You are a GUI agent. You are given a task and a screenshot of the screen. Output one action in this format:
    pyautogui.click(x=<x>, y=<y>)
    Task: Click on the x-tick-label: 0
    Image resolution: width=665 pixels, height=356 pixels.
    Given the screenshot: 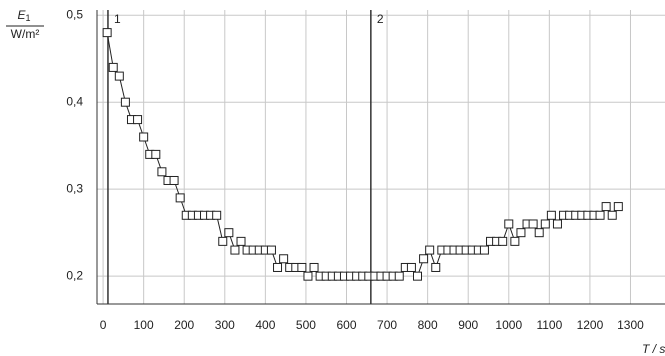 What is the action you would take?
    pyautogui.click(x=103, y=325)
    